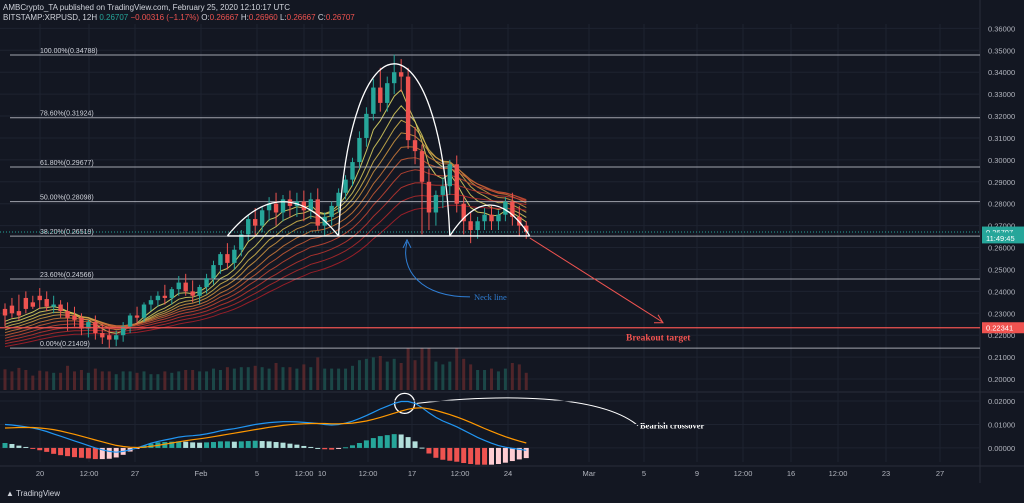 This screenshot has width=1024, height=503. Describe the element at coordinates (67, 198) in the screenshot. I see `fib-level-label: 50.00%(0.28098)` at that location.